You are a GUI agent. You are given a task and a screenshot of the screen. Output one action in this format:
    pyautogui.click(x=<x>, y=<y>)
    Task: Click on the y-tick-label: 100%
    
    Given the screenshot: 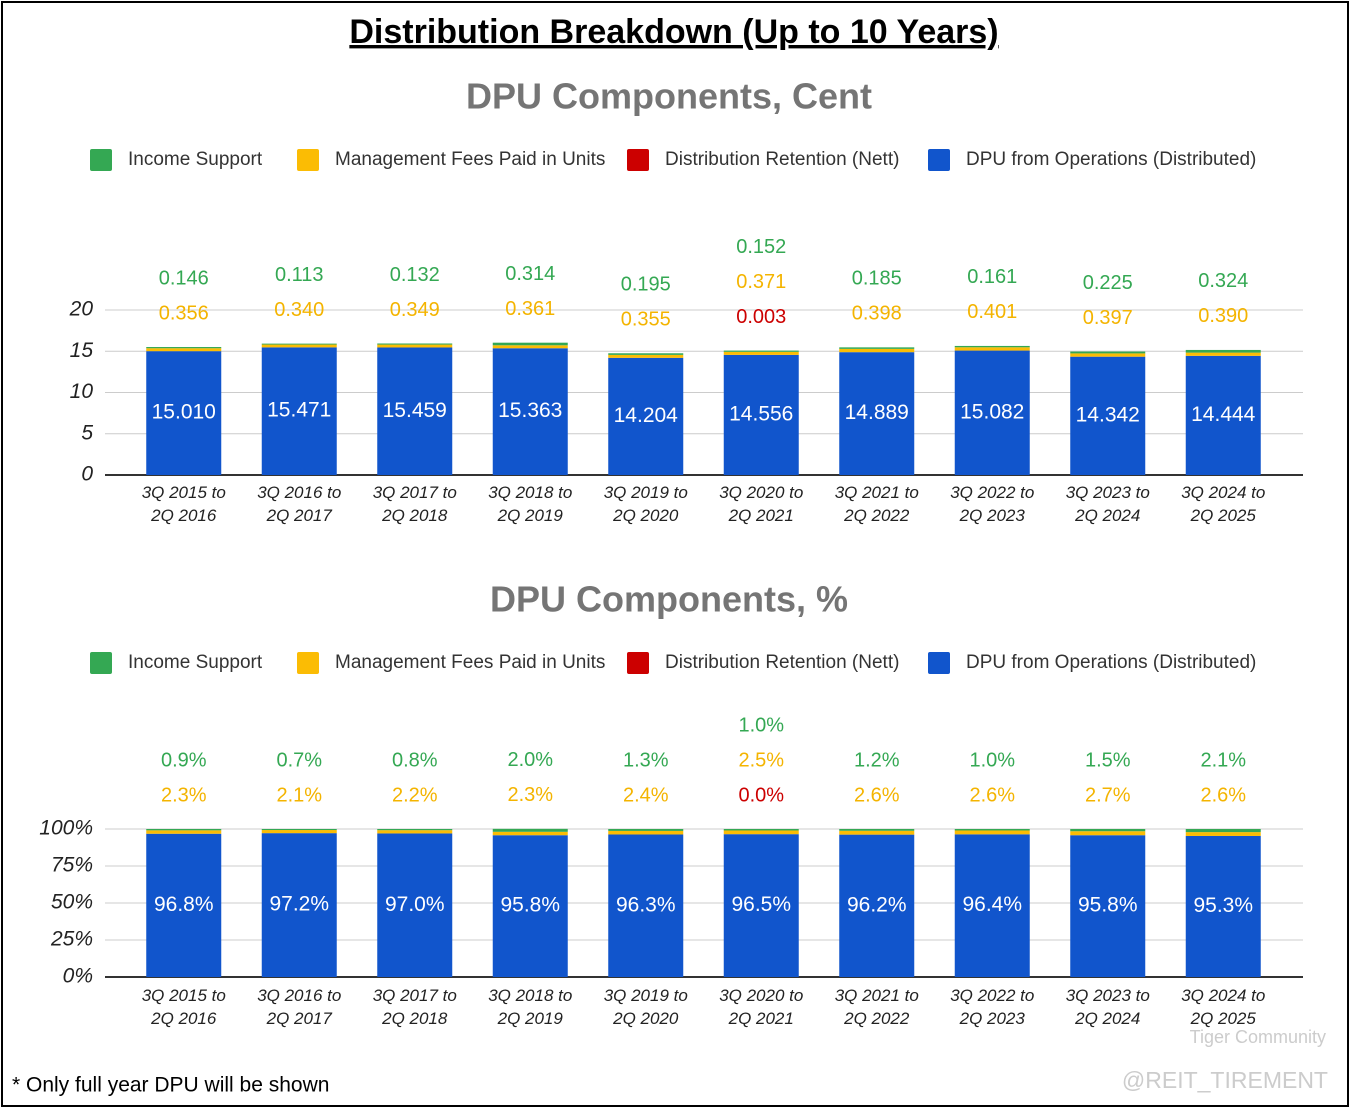 What is the action you would take?
    pyautogui.click(x=66, y=828)
    